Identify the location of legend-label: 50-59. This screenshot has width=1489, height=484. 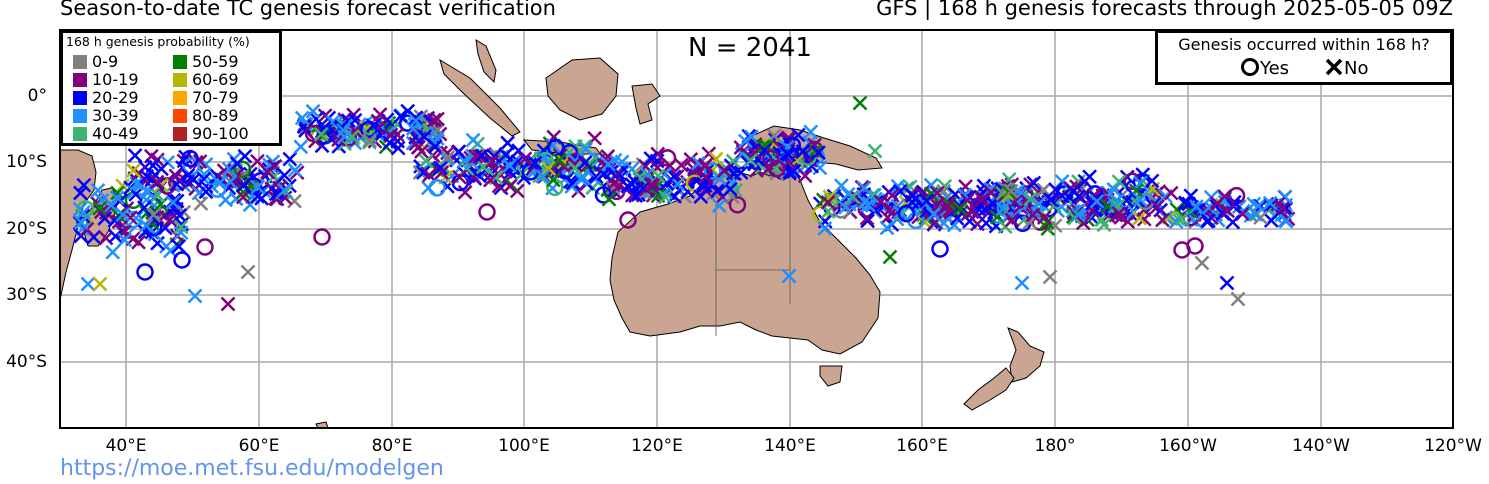
(215, 61).